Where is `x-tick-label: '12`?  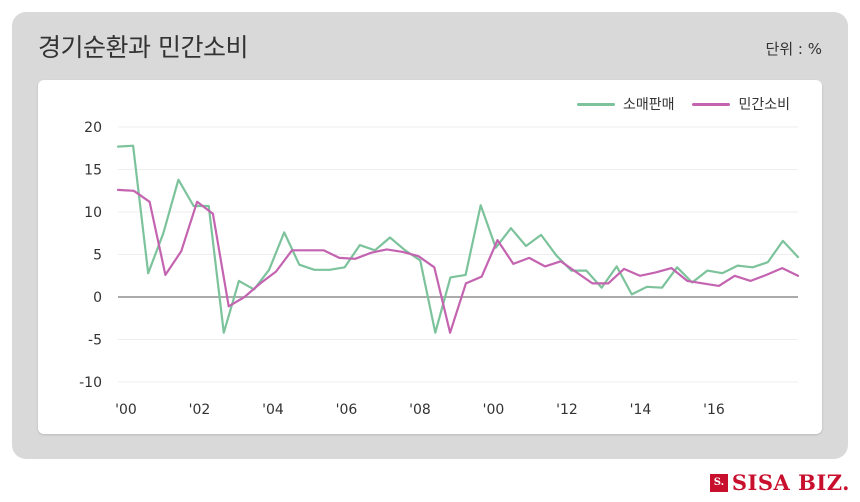 x-tick-label: '12 is located at coordinates (567, 410).